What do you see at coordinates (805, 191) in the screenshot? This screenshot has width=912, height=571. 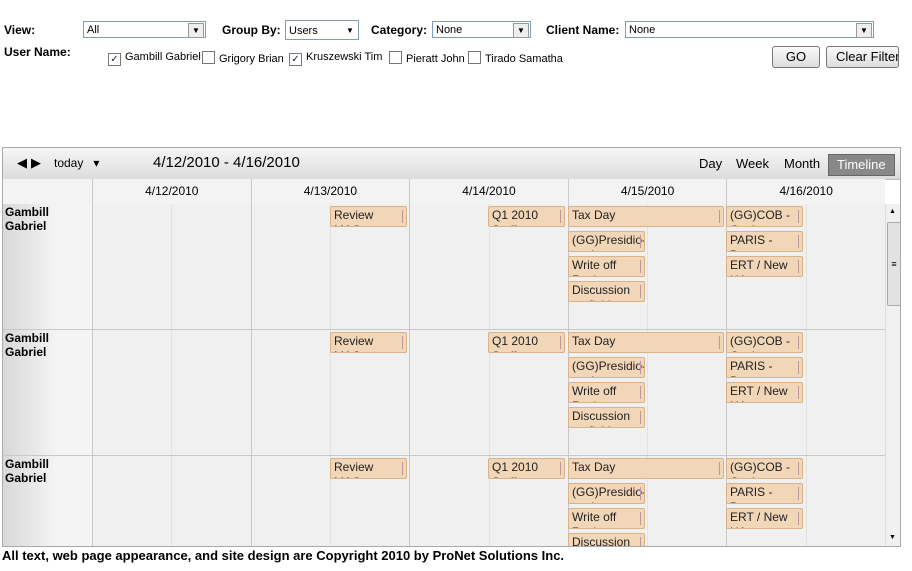 I see `date-column-header: 4/16/2010` at bounding box center [805, 191].